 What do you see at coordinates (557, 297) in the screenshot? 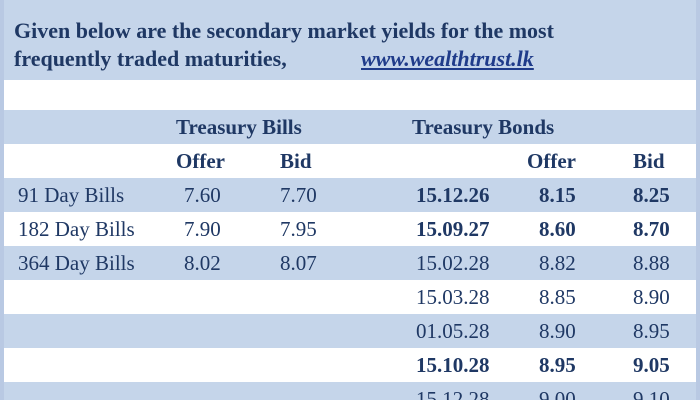
I see `bond-offer: 8.85` at bounding box center [557, 297].